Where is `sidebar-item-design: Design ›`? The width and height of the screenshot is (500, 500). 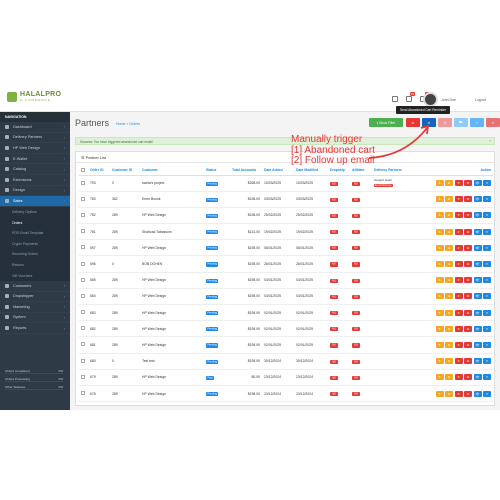 sidebar-item-design: Design › is located at coordinates (35, 191).